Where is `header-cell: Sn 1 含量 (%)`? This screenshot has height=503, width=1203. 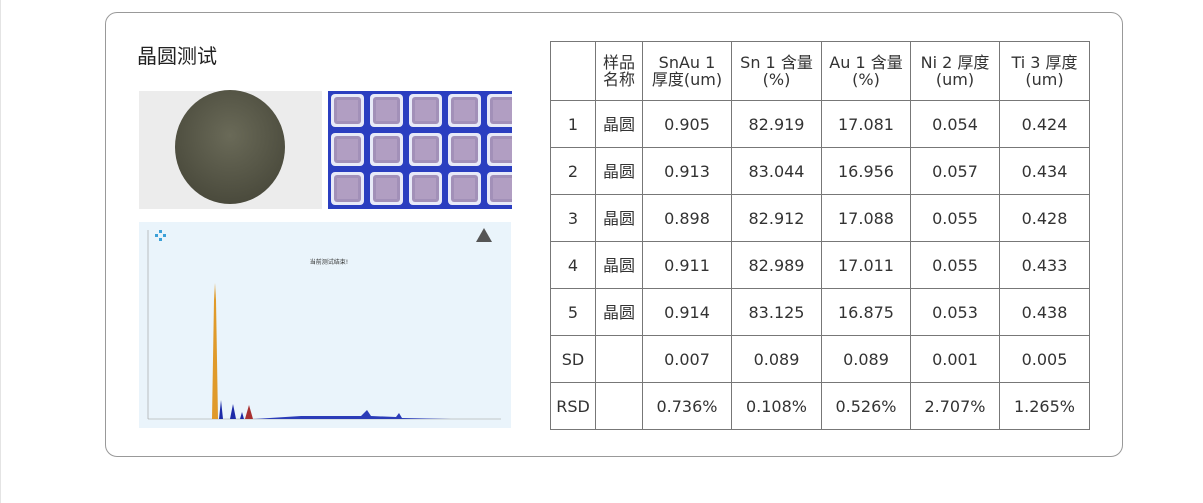 header-cell: Sn 1 含量 (%) is located at coordinates (776, 71).